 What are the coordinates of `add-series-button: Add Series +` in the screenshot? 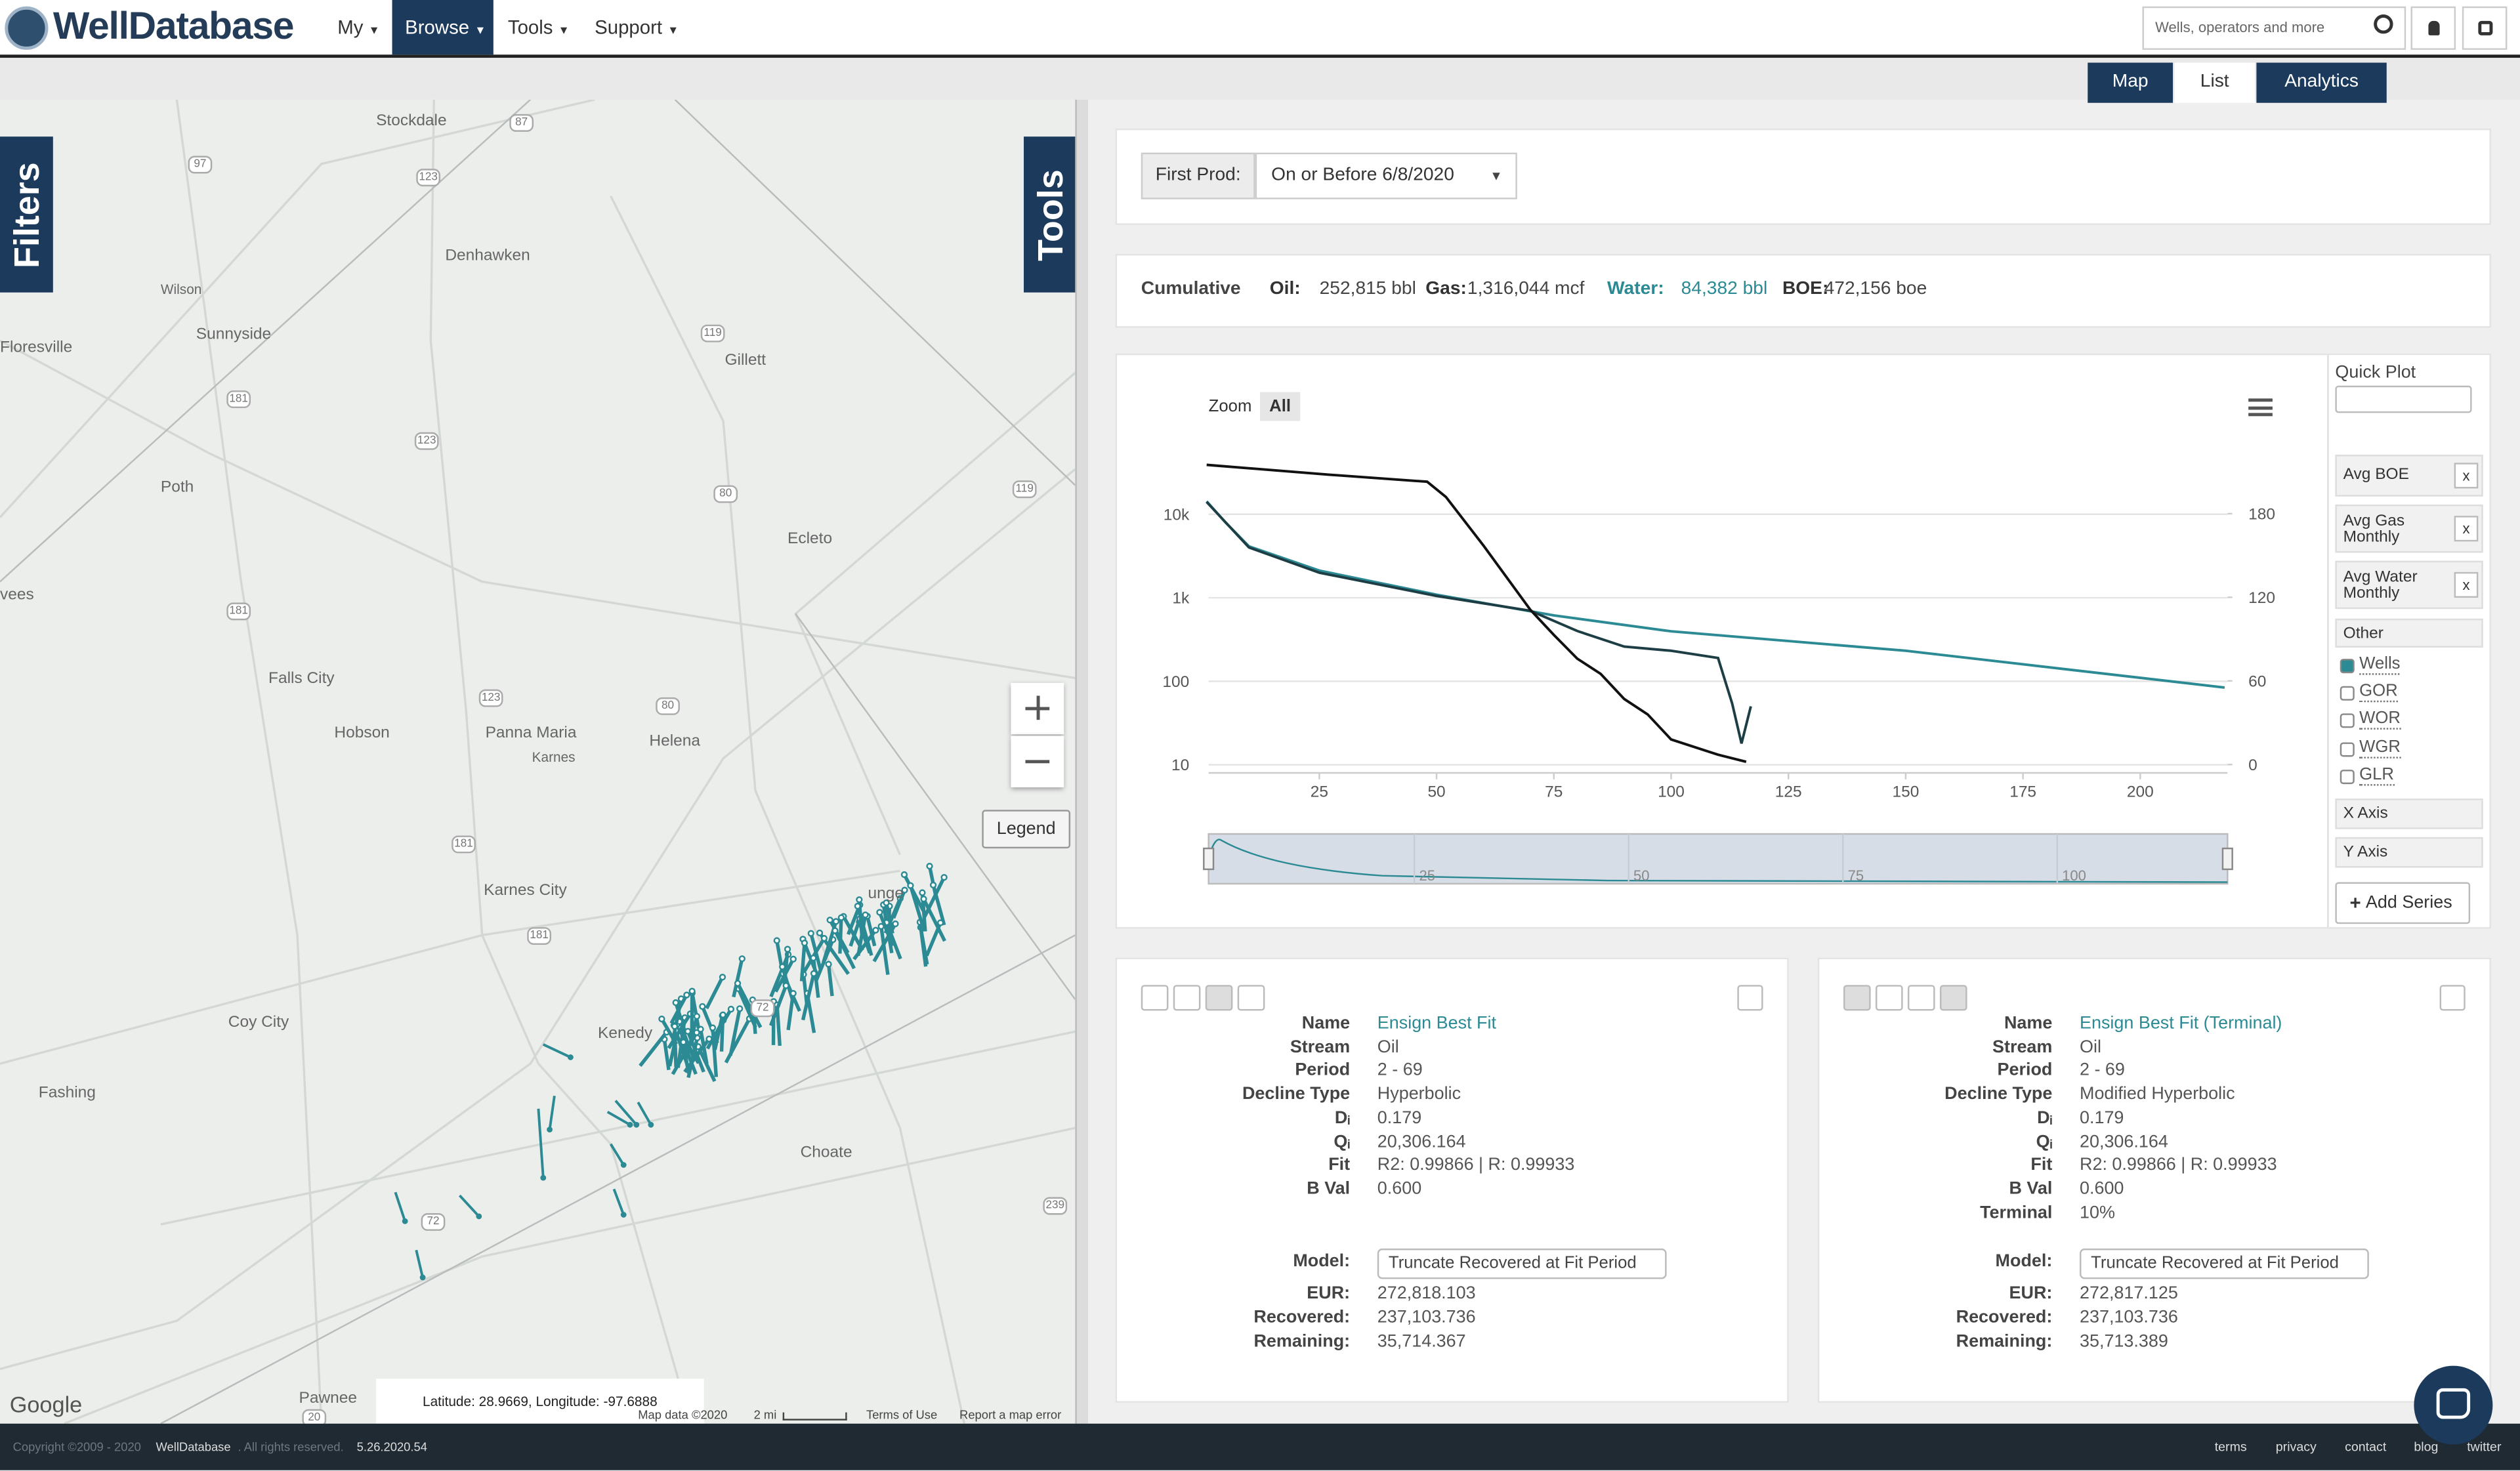 It's located at (2403, 903).